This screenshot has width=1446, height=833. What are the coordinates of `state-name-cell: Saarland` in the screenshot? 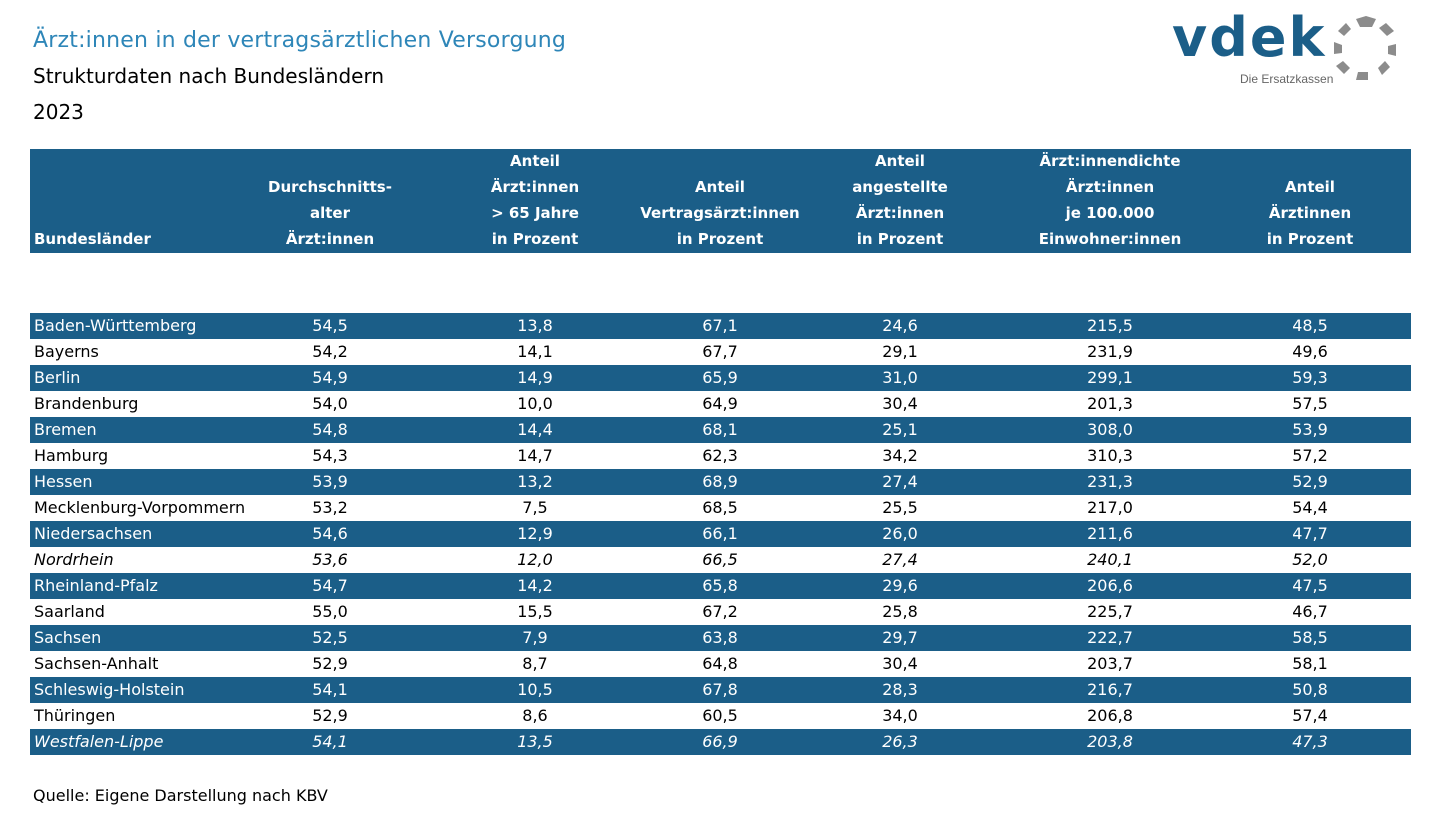 It's located at (69, 611).